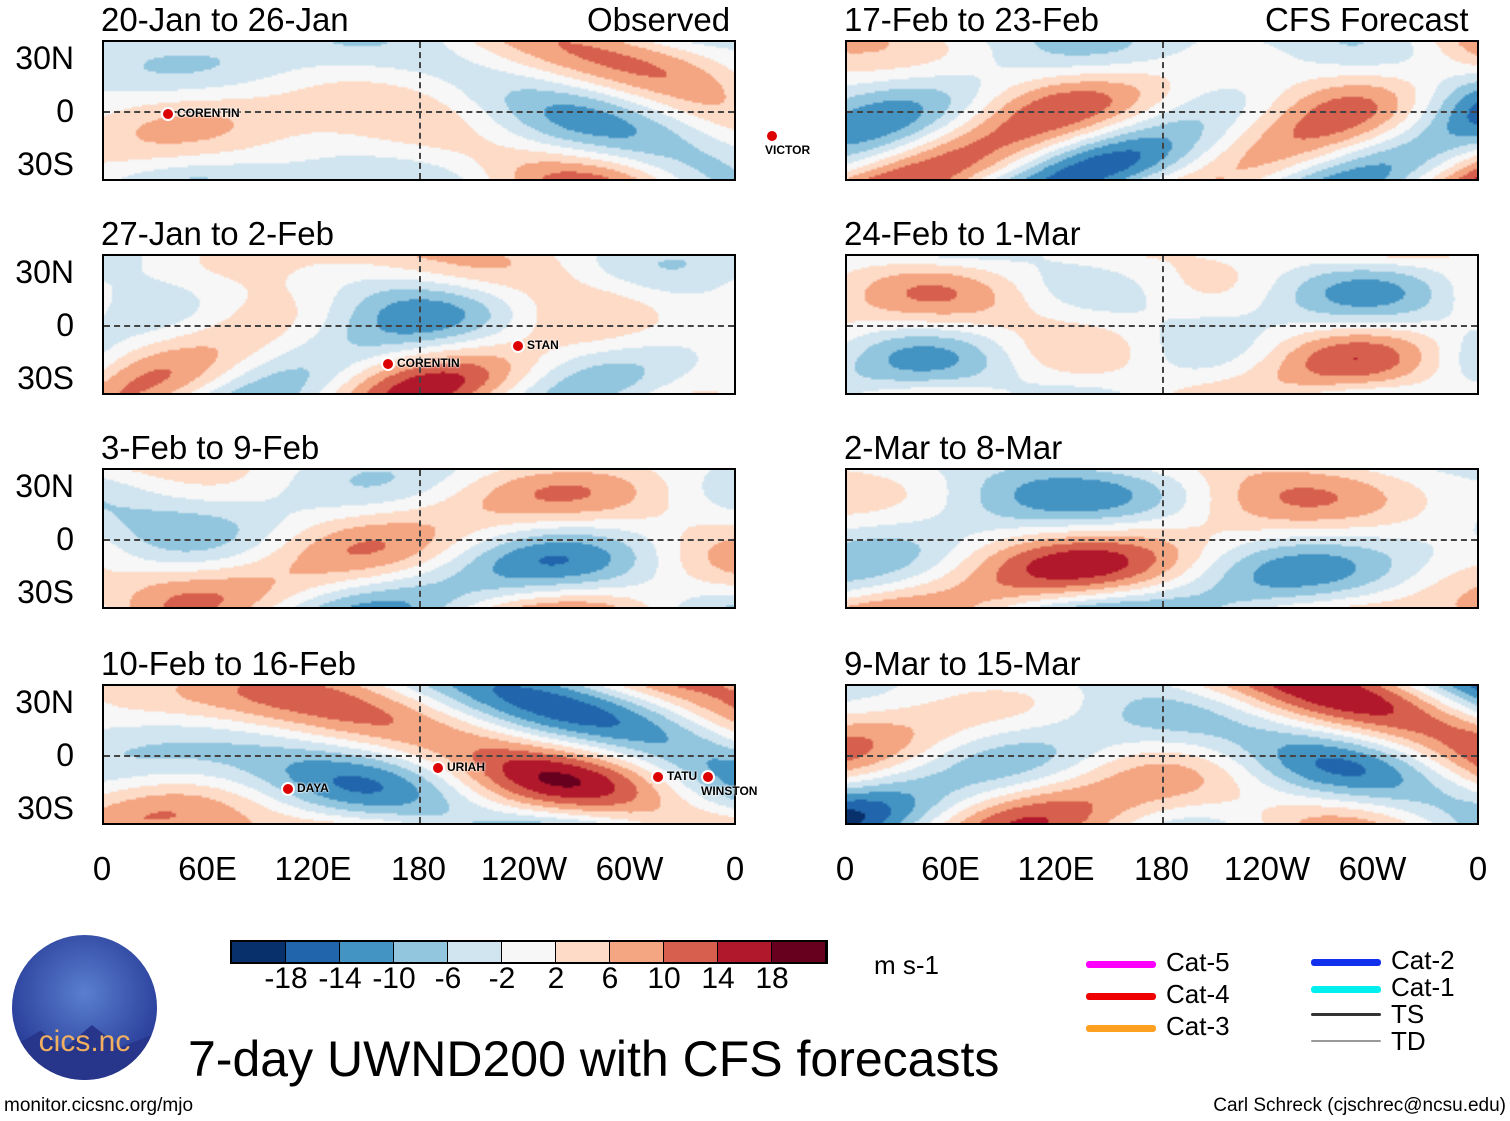 The height and width of the screenshot is (1121, 1510). I want to click on legend-label: Cat-5, so click(1198, 962).